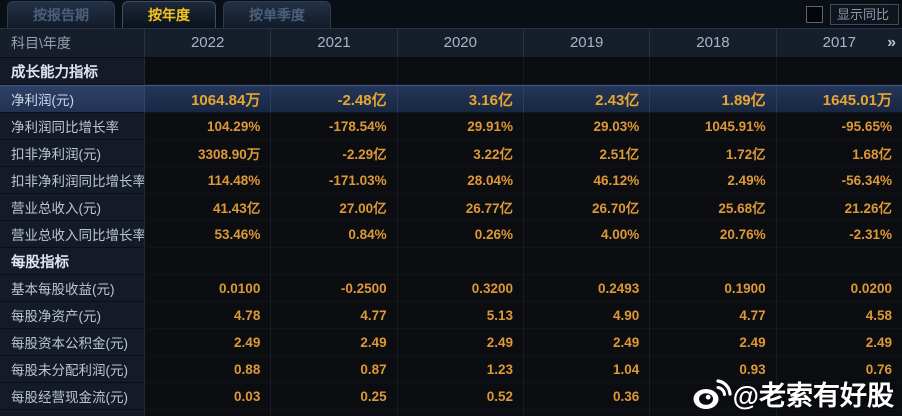 The height and width of the screenshot is (416, 902). Describe the element at coordinates (587, 43) in the screenshot. I see `year-header-2019: 2019` at that location.